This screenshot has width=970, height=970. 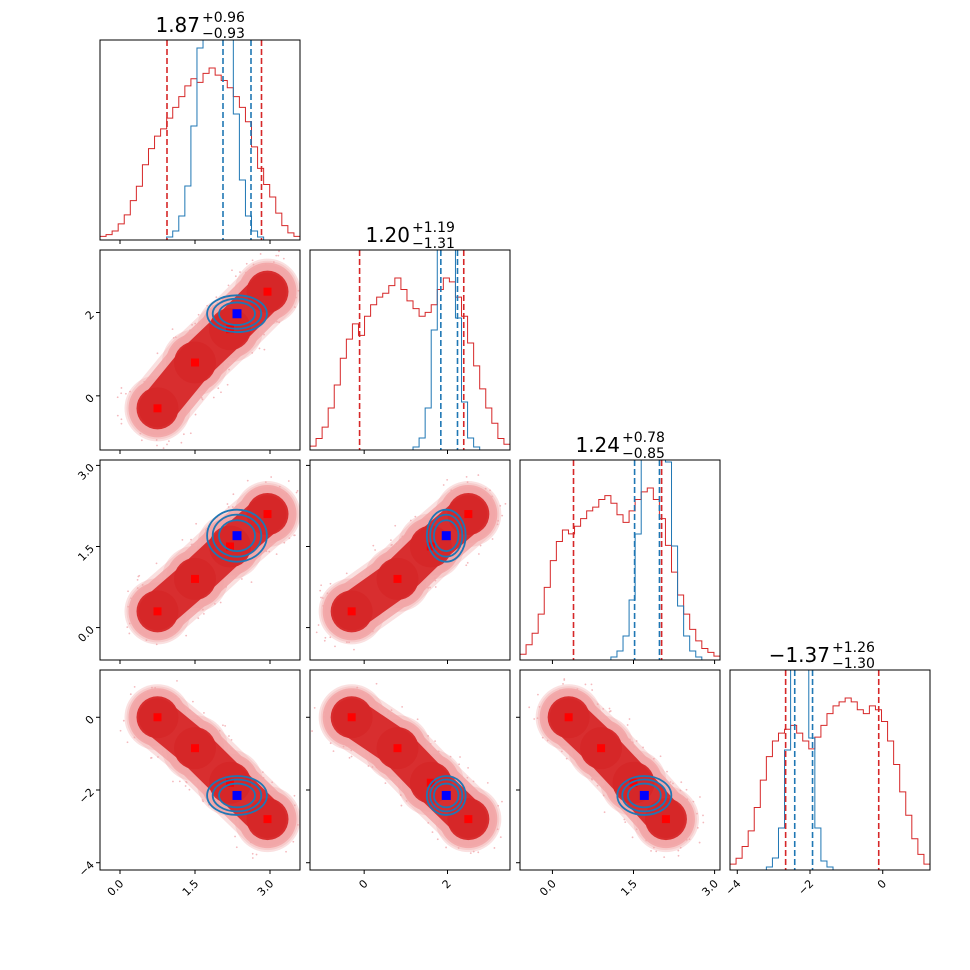 What do you see at coordinates (410, 350) in the screenshot?
I see `posterior-histogram` at bounding box center [410, 350].